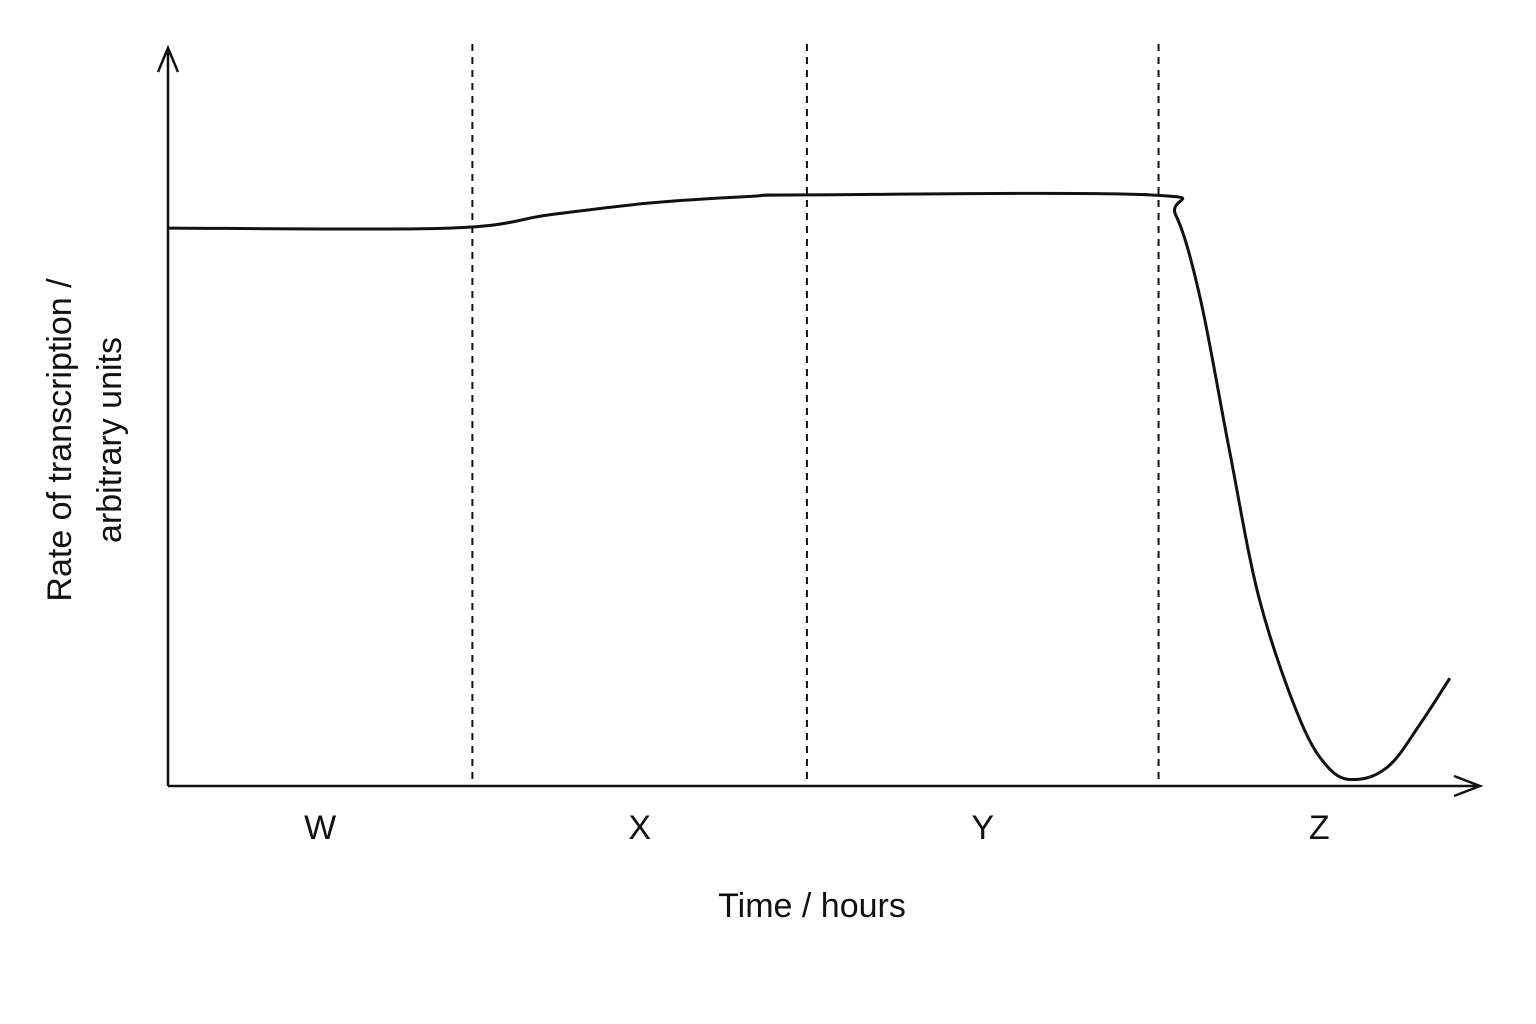 The height and width of the screenshot is (1024, 1536). What do you see at coordinates (812, 906) in the screenshot?
I see `x-axis-title: Time / hours` at bounding box center [812, 906].